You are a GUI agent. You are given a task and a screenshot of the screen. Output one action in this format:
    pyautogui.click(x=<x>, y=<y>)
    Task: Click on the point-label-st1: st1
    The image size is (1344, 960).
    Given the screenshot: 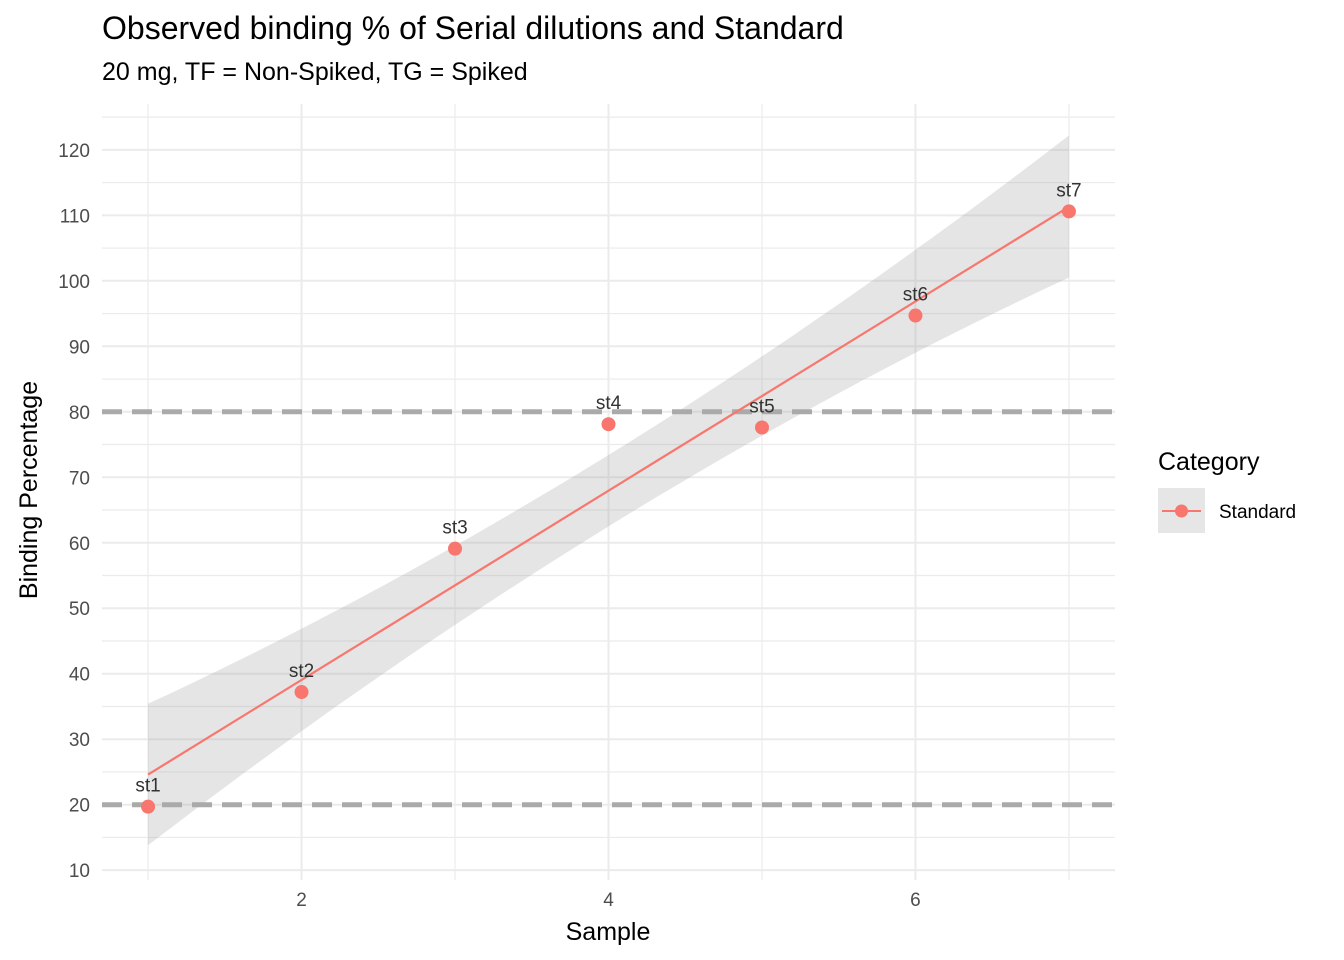 What is the action you would take?
    pyautogui.click(x=147, y=786)
    